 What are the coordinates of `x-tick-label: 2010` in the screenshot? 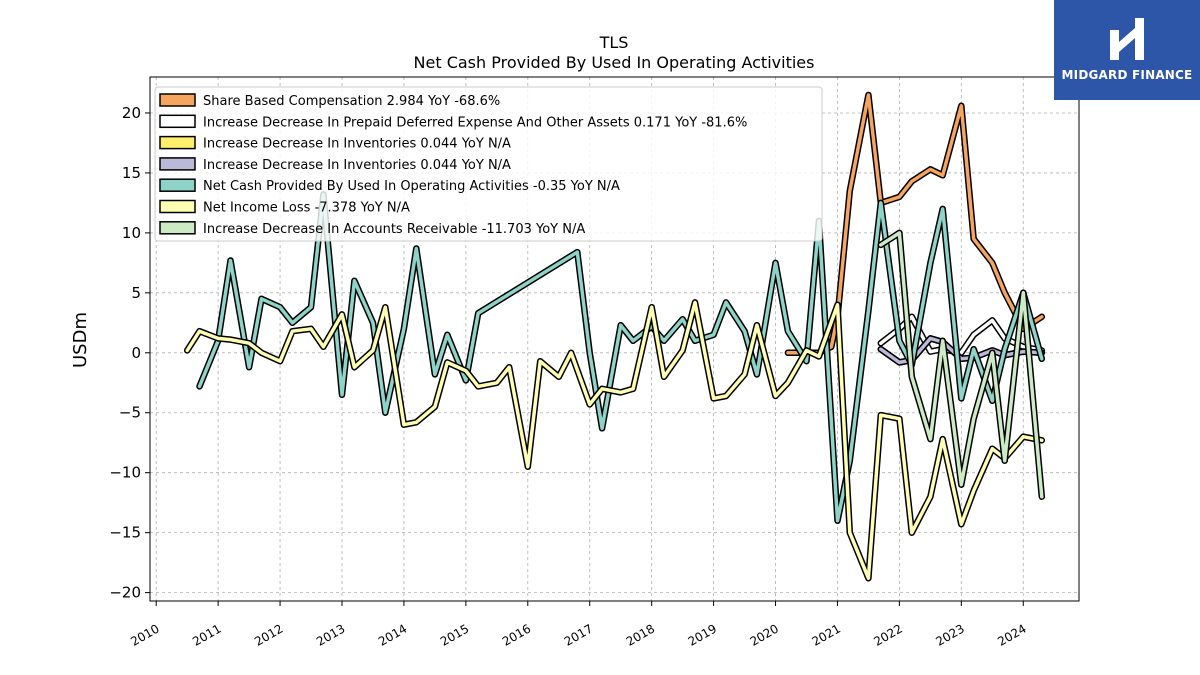 It's located at (144, 634).